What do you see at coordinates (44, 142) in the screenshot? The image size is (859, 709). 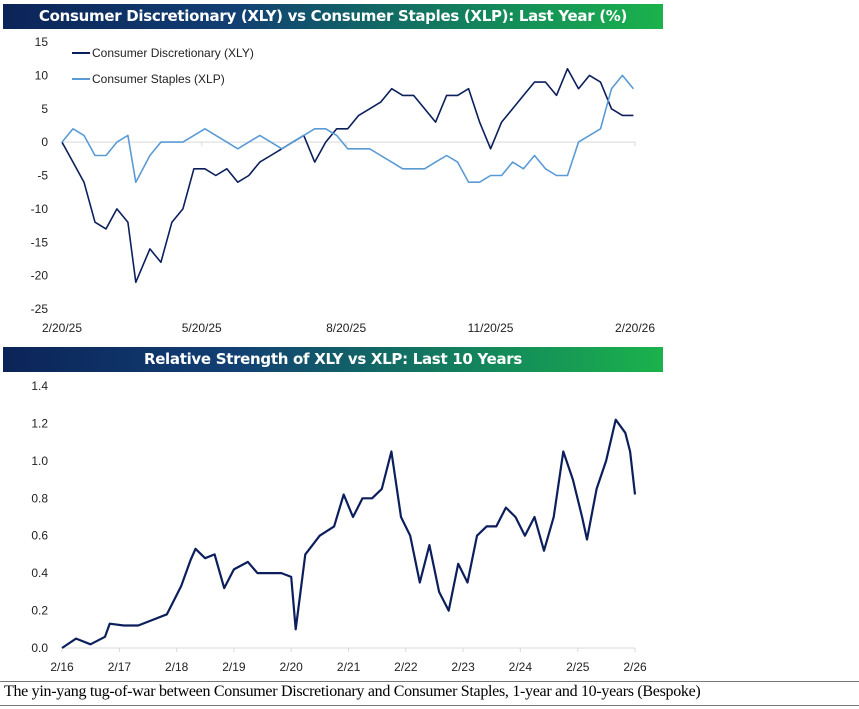 I see `y-tick-label: 0` at bounding box center [44, 142].